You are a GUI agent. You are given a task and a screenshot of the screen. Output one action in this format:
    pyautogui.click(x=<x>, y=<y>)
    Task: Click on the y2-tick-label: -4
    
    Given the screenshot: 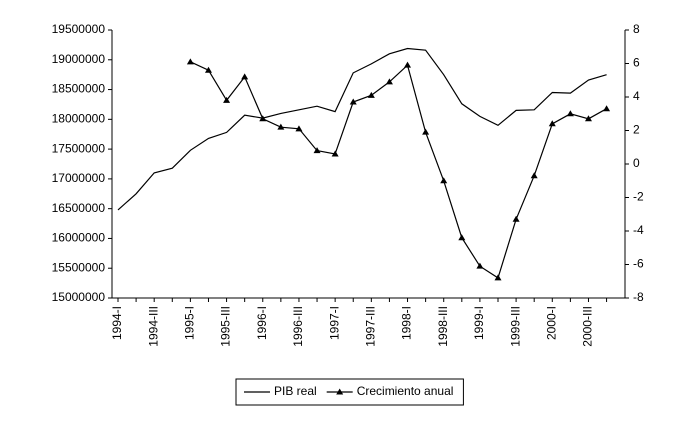 What is the action you would take?
    pyautogui.click(x=638, y=230)
    